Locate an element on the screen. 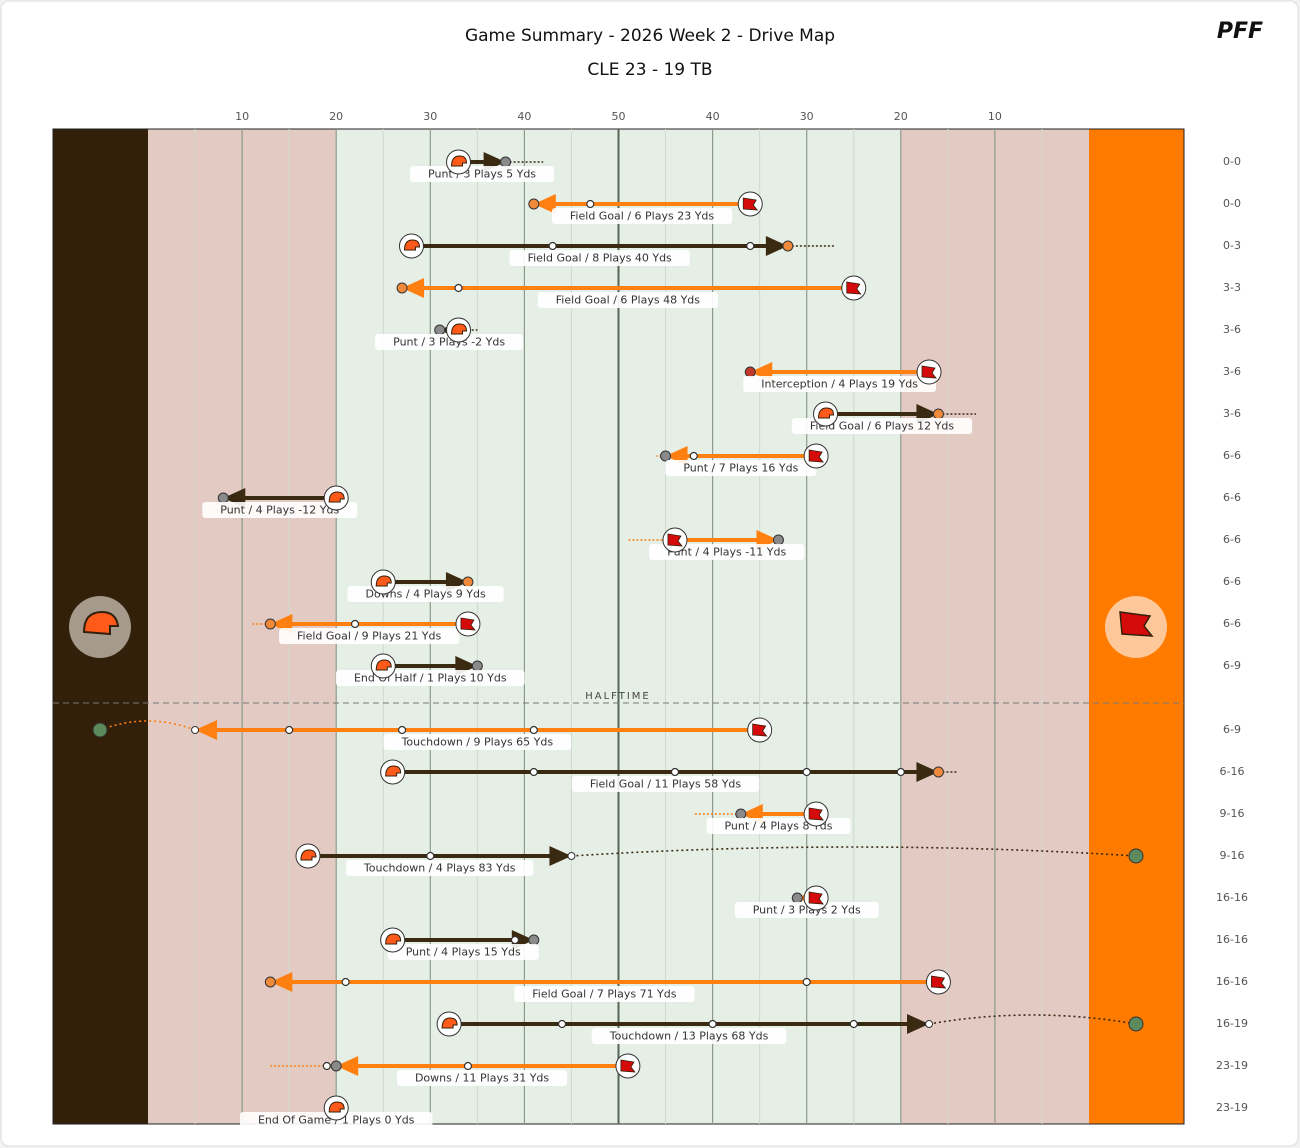 This screenshot has width=1300, height=1148. score-label: 6-9 is located at coordinates (1232, 729).